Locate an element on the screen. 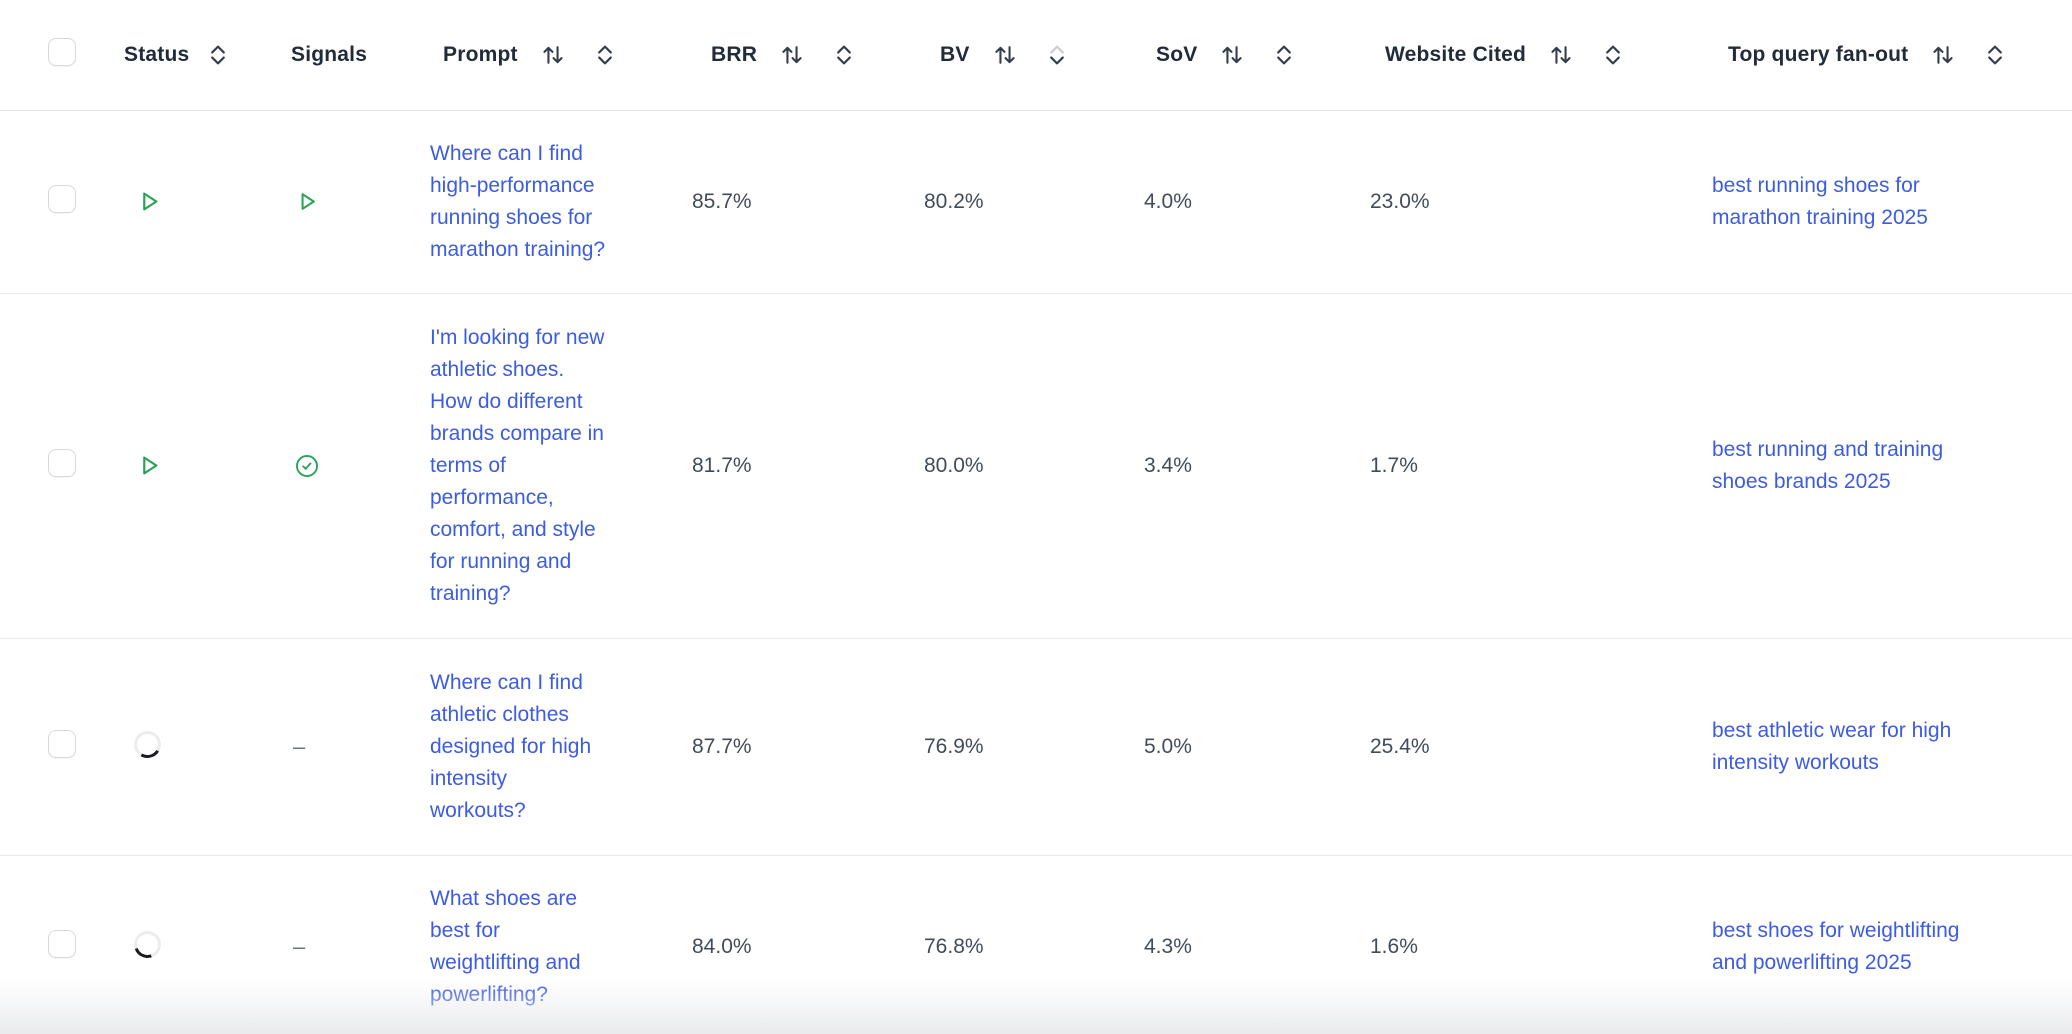 This screenshot has width=2072, height=1034. column-header-status: Status is located at coordinates (157, 54).